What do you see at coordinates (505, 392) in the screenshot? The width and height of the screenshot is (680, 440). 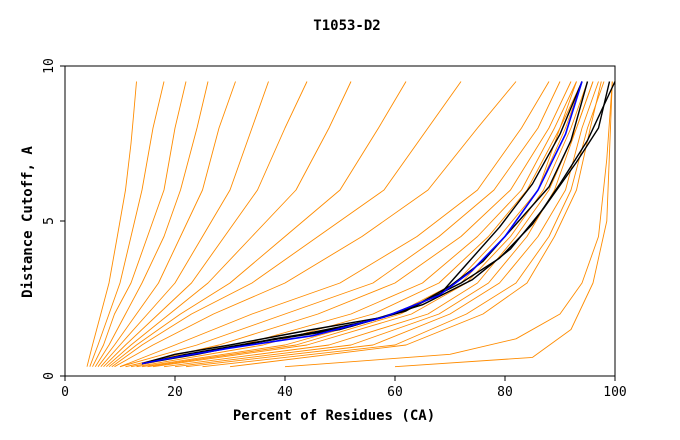 I see `x-tick-label-4: 80` at bounding box center [505, 392].